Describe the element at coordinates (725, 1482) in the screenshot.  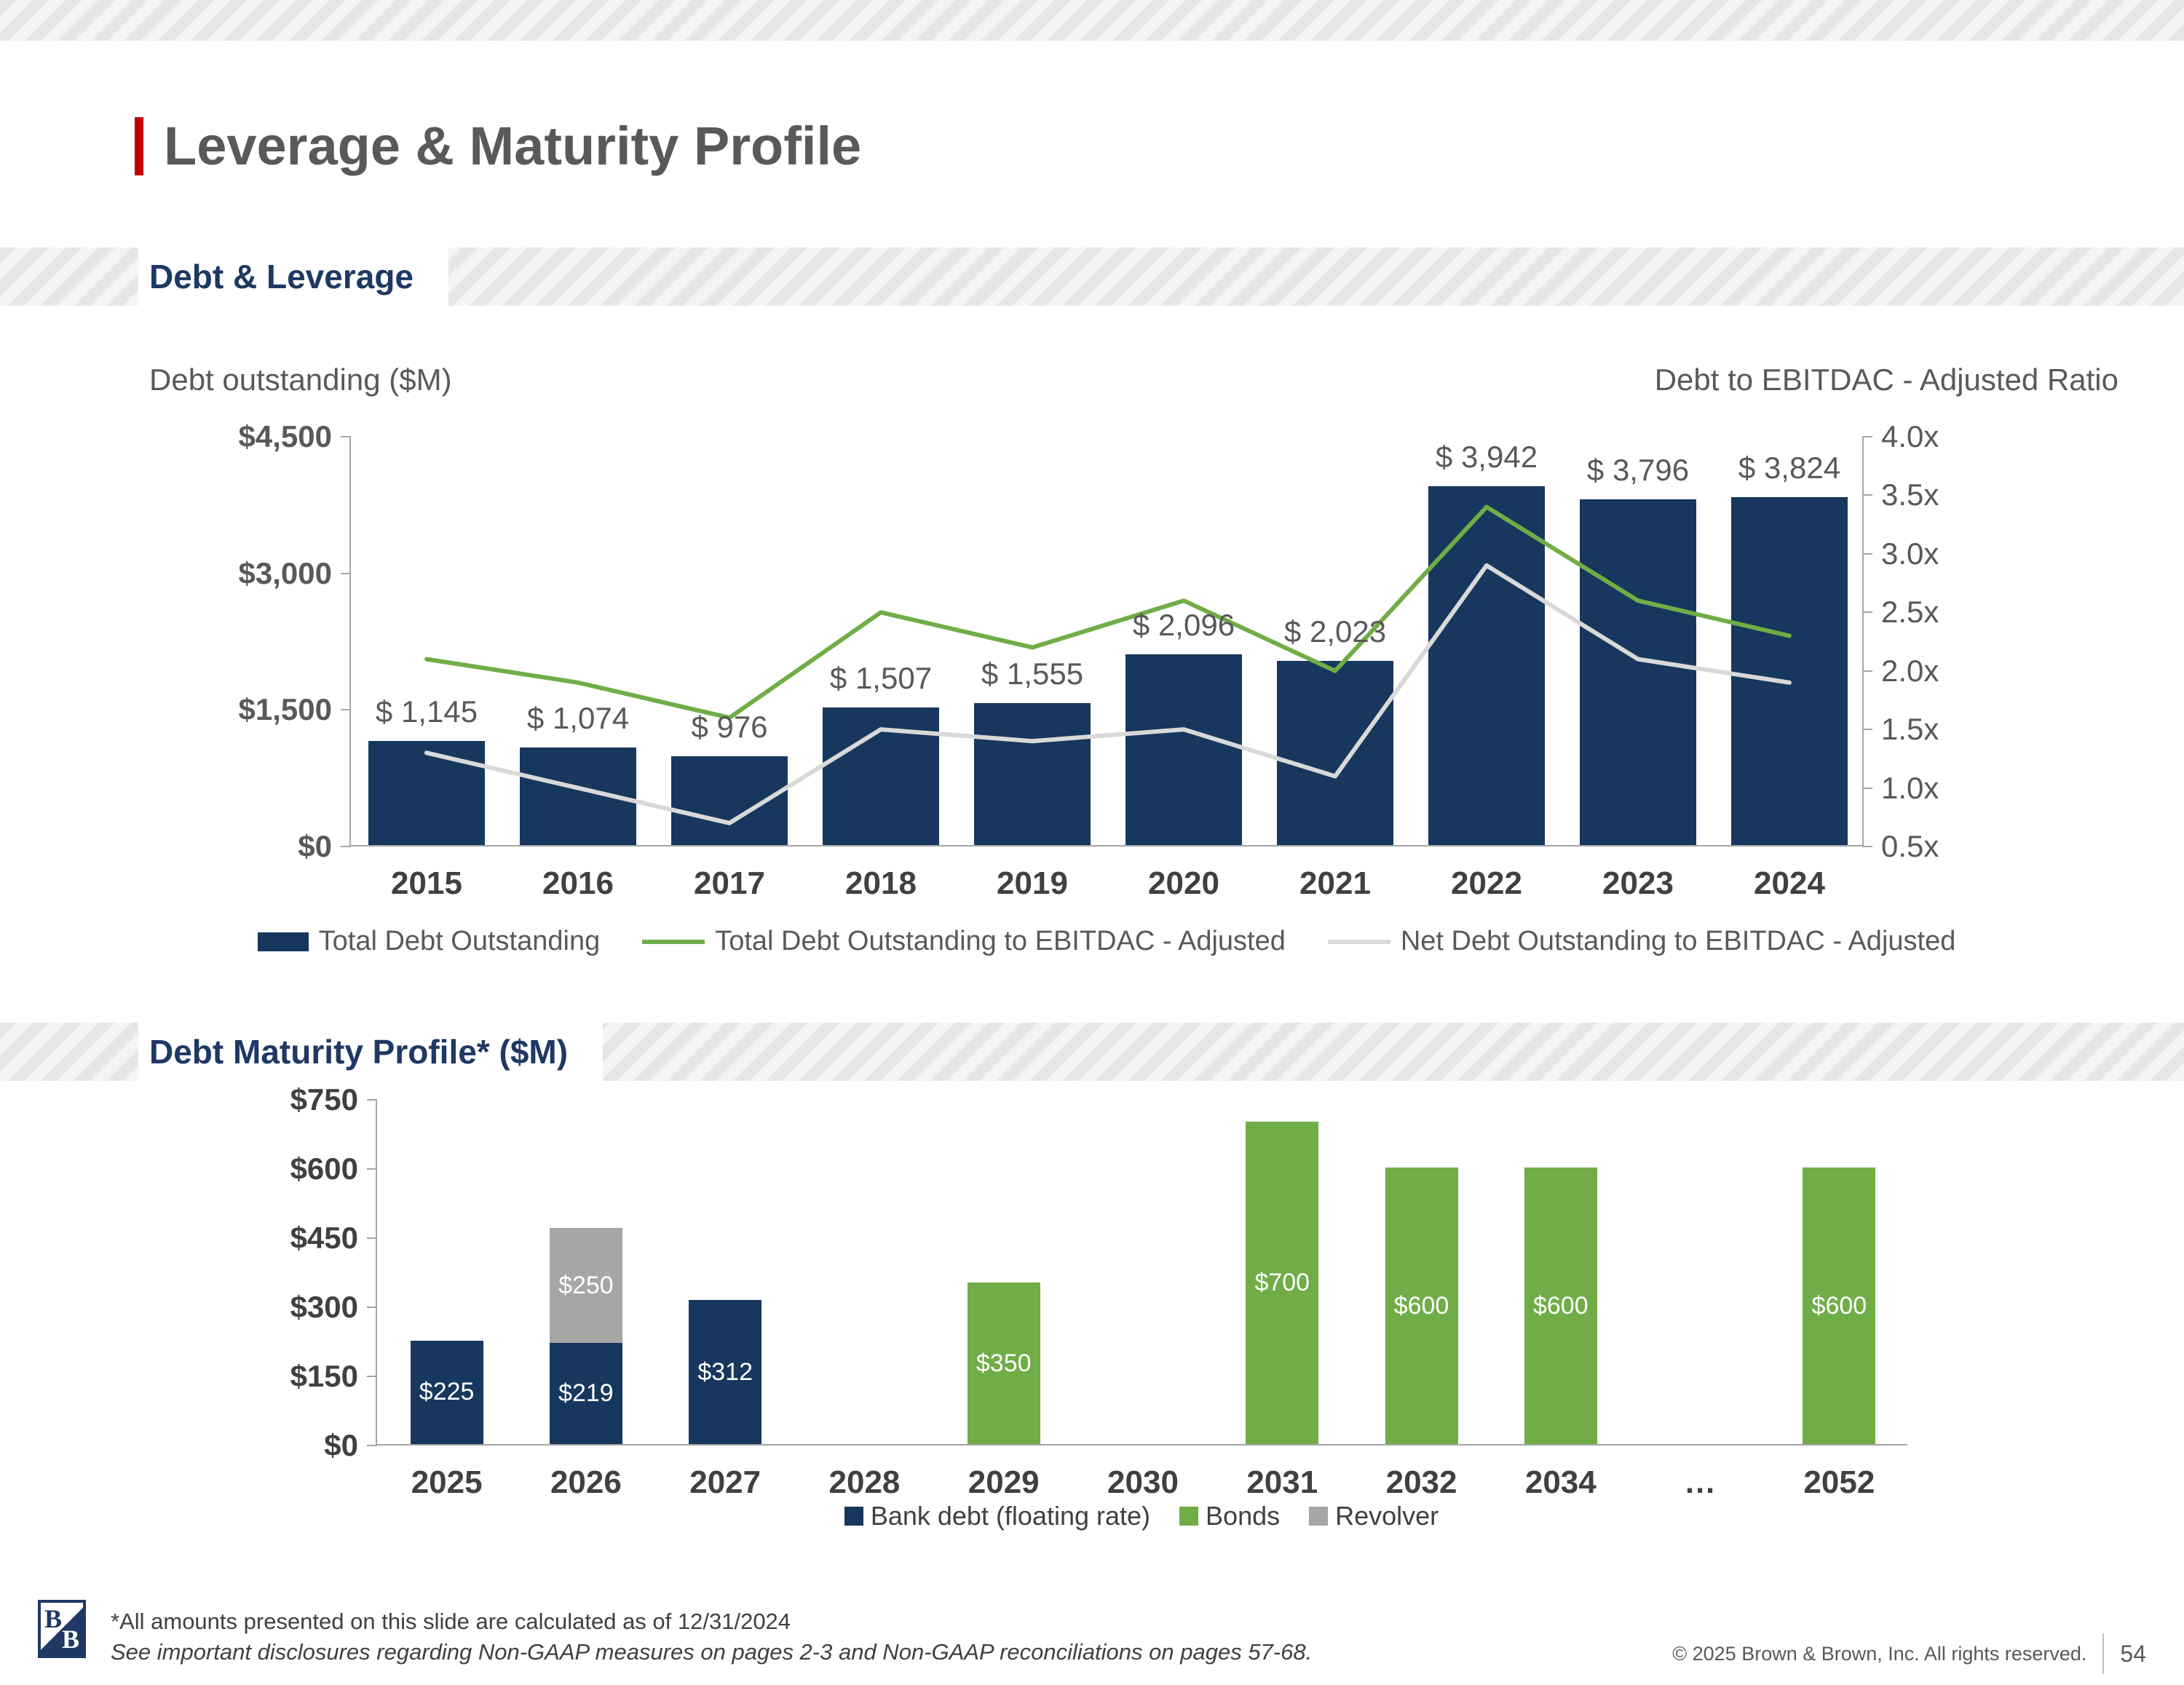
I see `maturity-year-label-2: 2027` at that location.